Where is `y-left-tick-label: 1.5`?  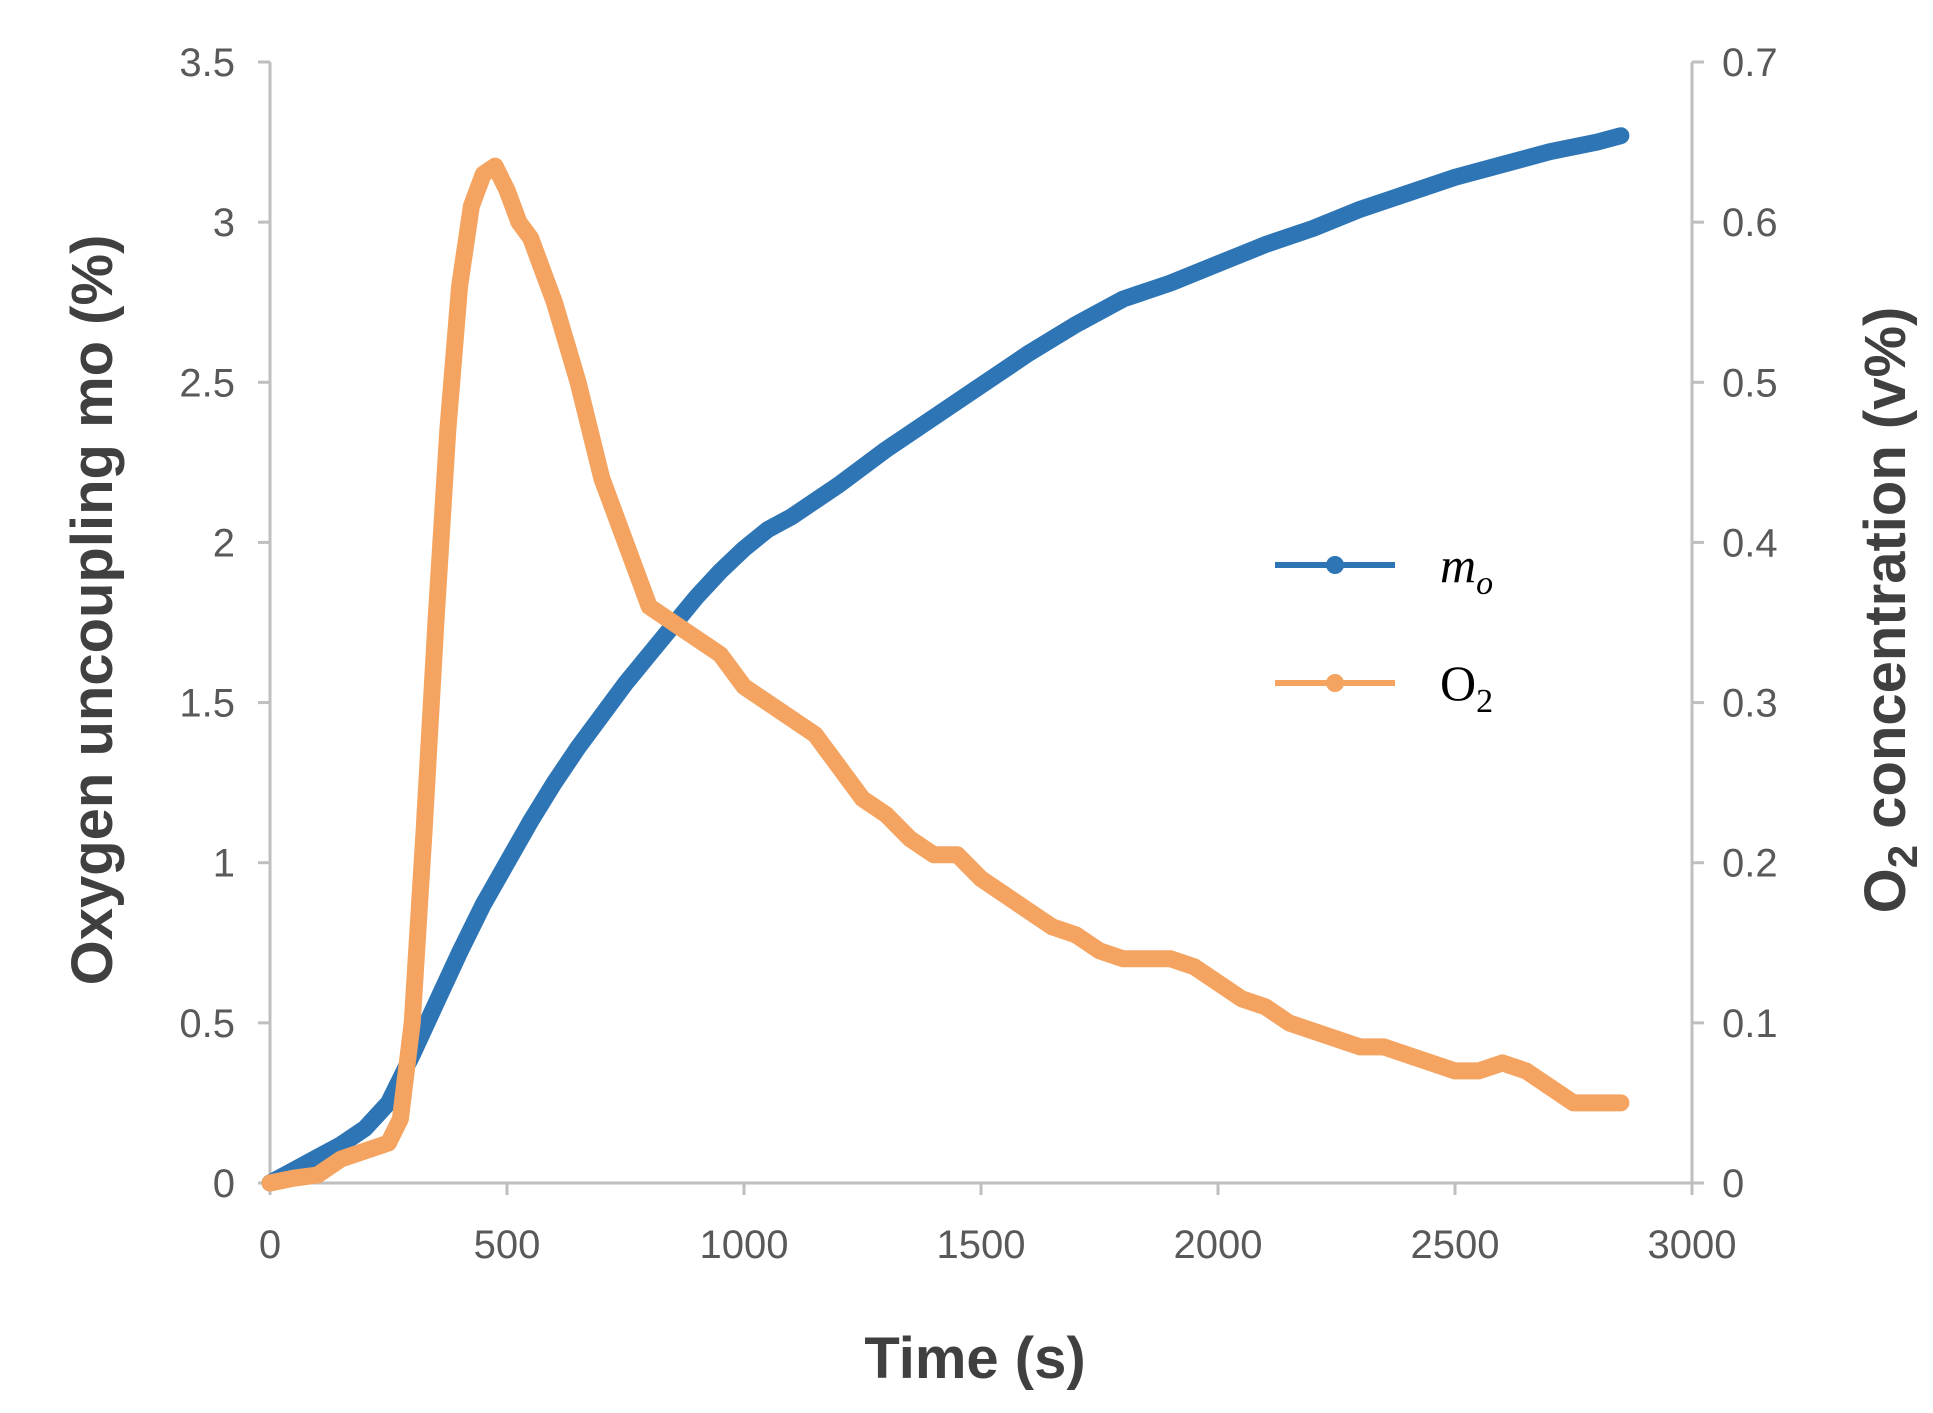
y-left-tick-label: 1.5 is located at coordinates (207, 704).